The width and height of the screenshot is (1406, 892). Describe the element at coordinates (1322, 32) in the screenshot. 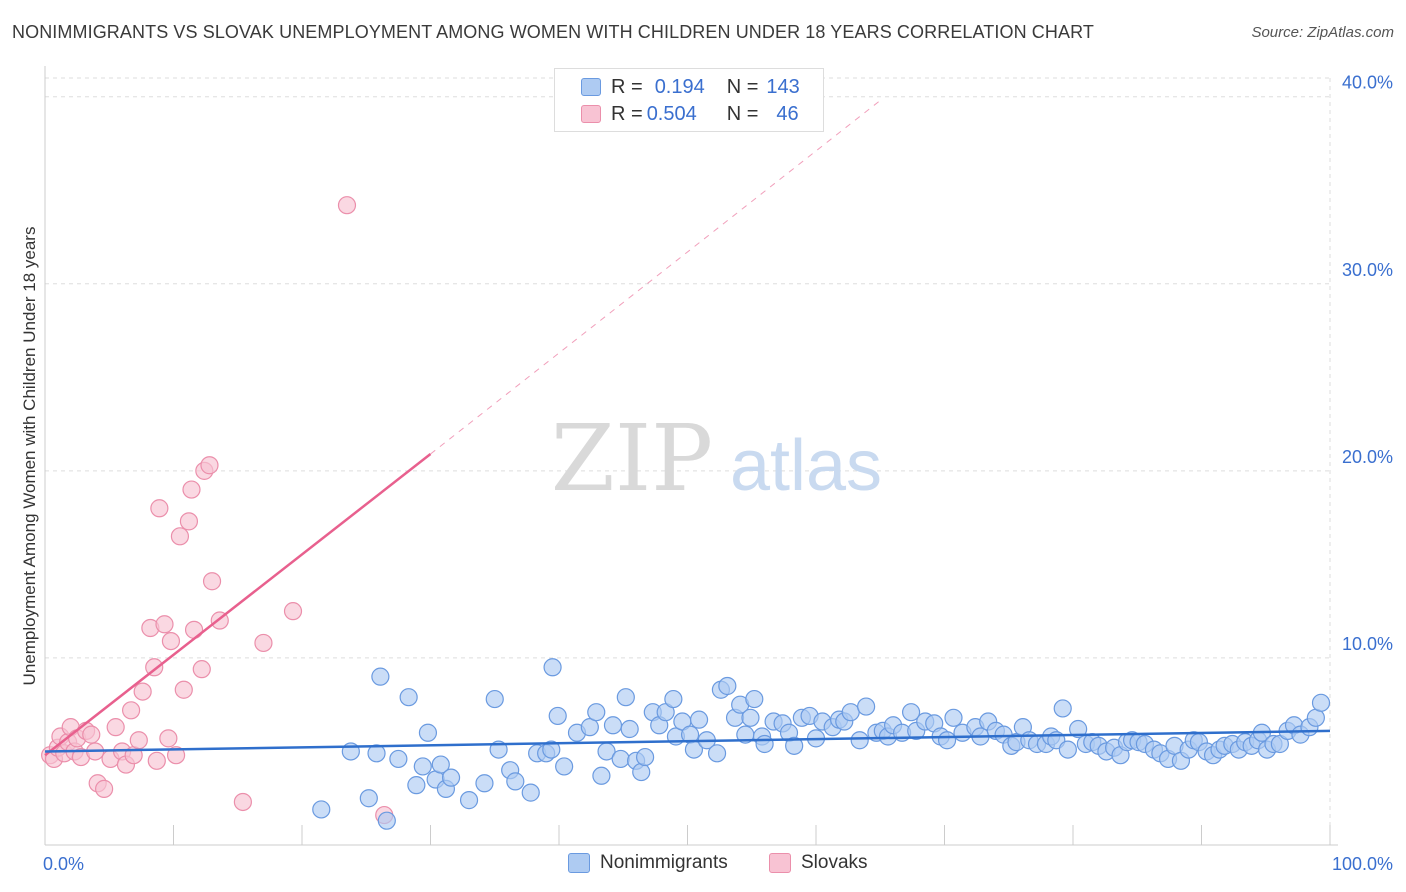

I see `source-credit: Source: ZipAtlas.com` at that location.